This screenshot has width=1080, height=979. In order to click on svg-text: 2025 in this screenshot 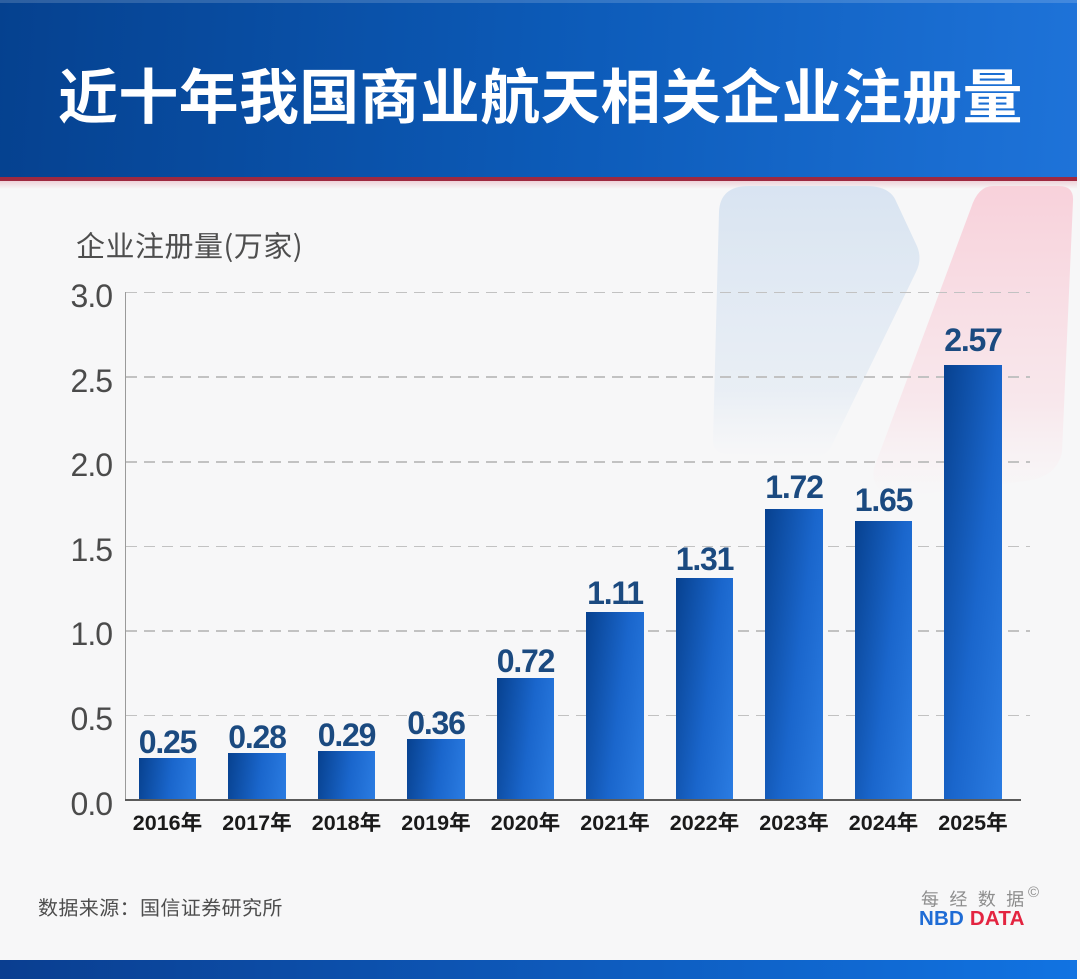, I will do `click(962, 823)`.